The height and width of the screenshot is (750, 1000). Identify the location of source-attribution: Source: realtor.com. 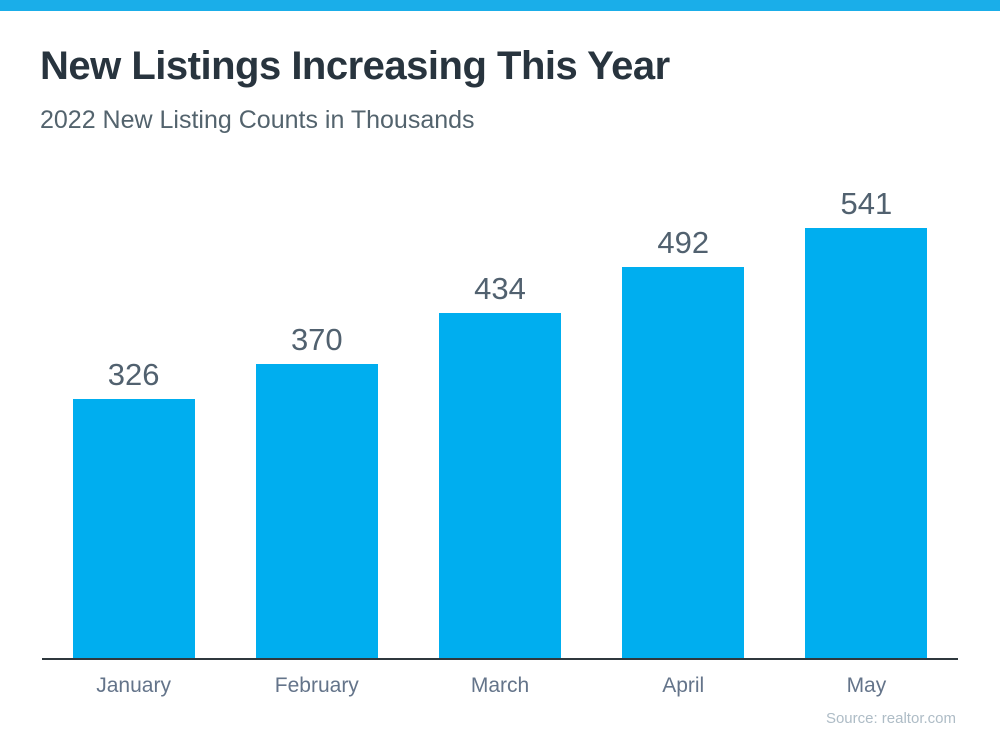
(890, 718).